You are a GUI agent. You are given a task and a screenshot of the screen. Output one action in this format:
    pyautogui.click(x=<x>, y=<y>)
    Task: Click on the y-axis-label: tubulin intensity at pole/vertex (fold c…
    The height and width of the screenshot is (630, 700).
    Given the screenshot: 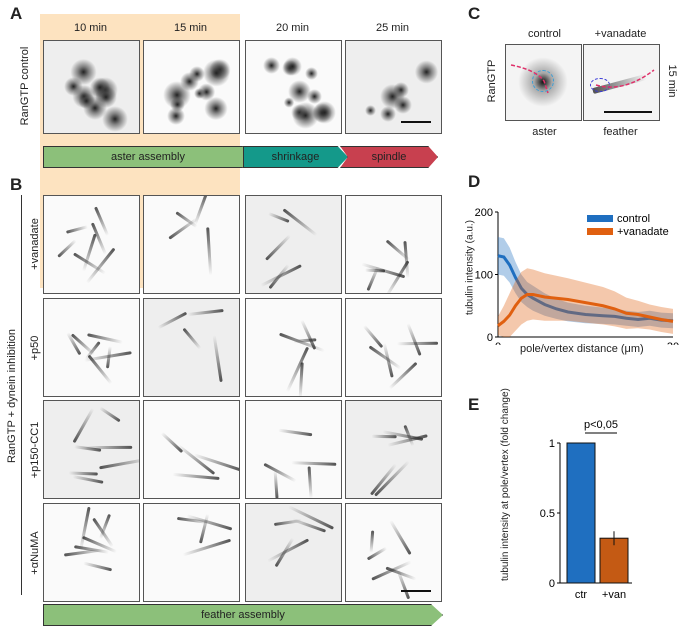 What is the action you would take?
    pyautogui.click(x=505, y=484)
    